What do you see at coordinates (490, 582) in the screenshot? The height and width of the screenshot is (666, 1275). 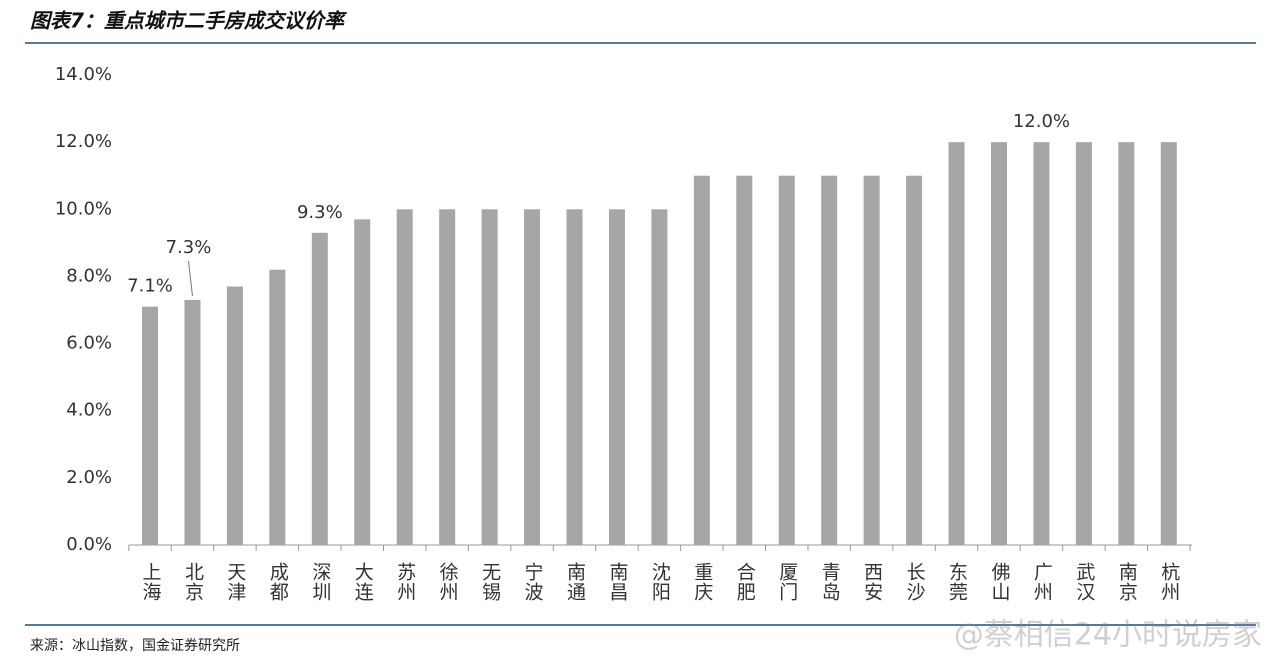 I see `x-tick-label: 无锡` at bounding box center [490, 582].